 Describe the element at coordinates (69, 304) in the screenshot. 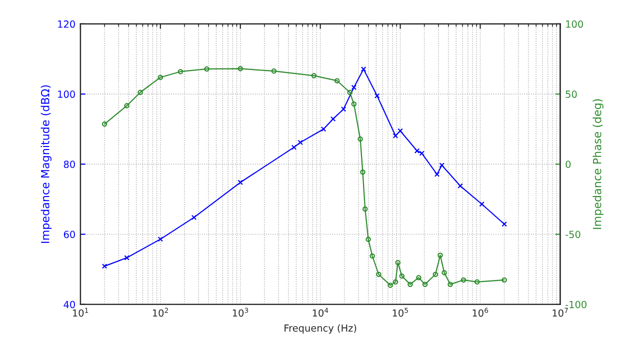

I see `y-tick-label: 40` at that location.